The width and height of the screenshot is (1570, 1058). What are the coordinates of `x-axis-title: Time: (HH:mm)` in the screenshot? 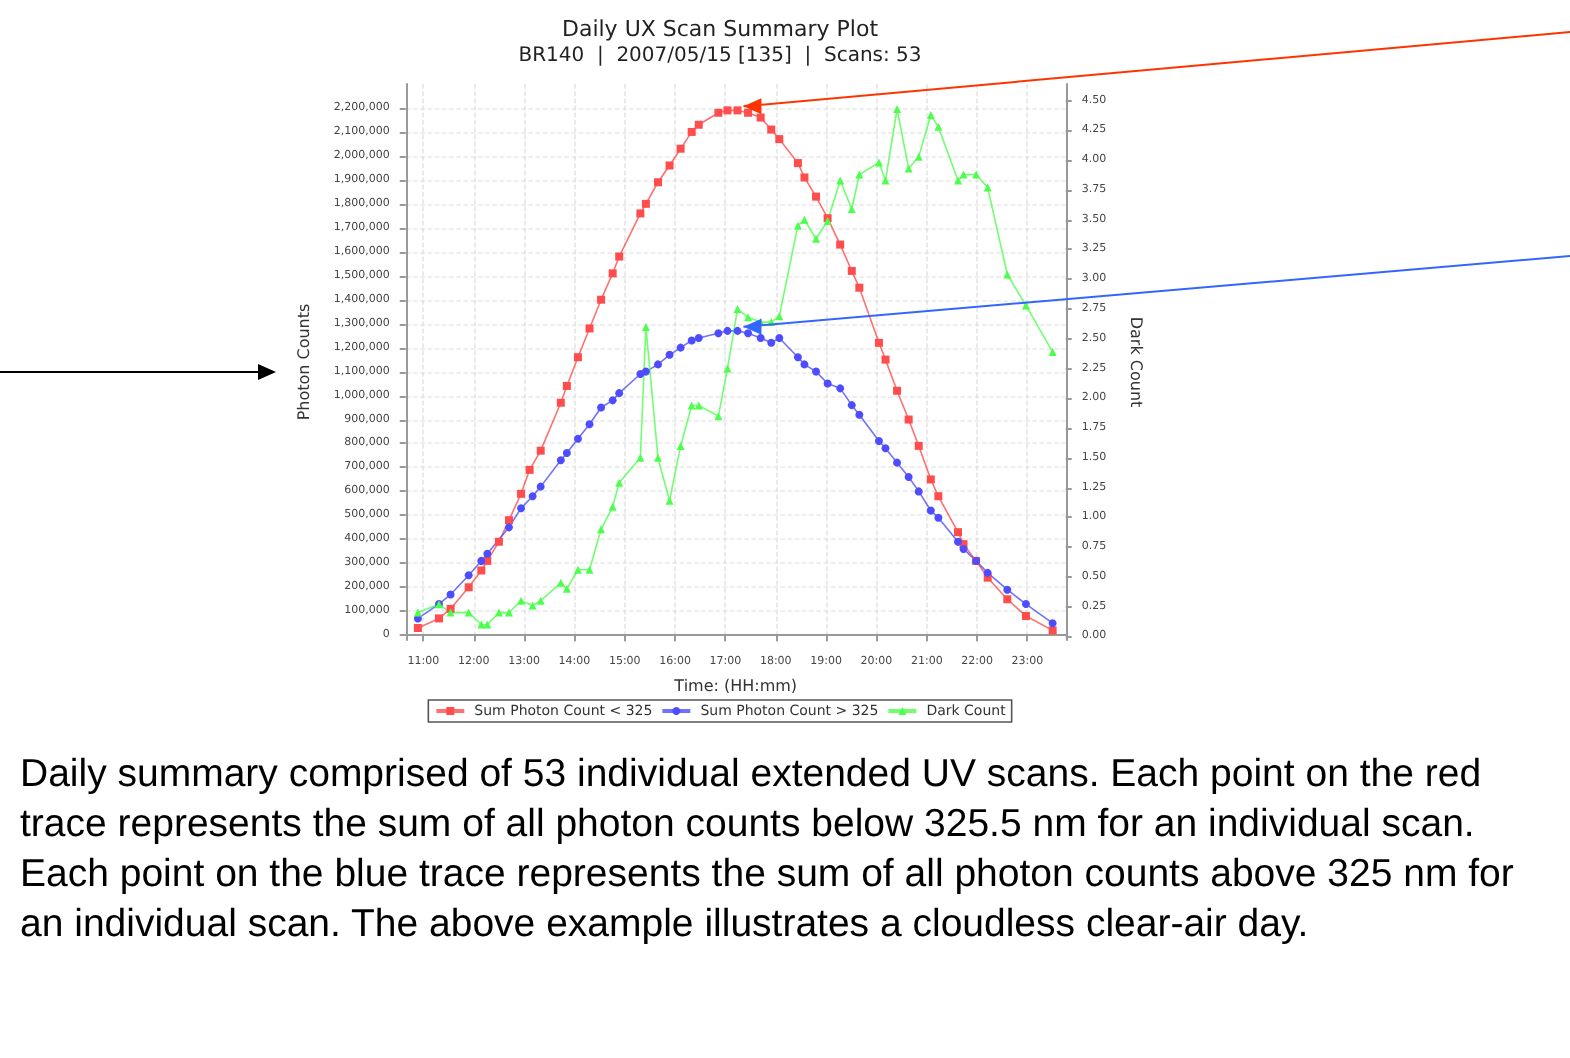 It's located at (735, 685).